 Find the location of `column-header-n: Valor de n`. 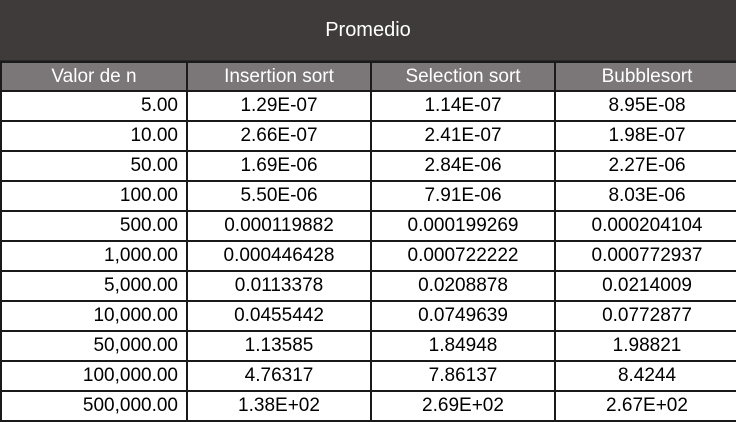

column-header-n: Valor de n is located at coordinates (94, 76).